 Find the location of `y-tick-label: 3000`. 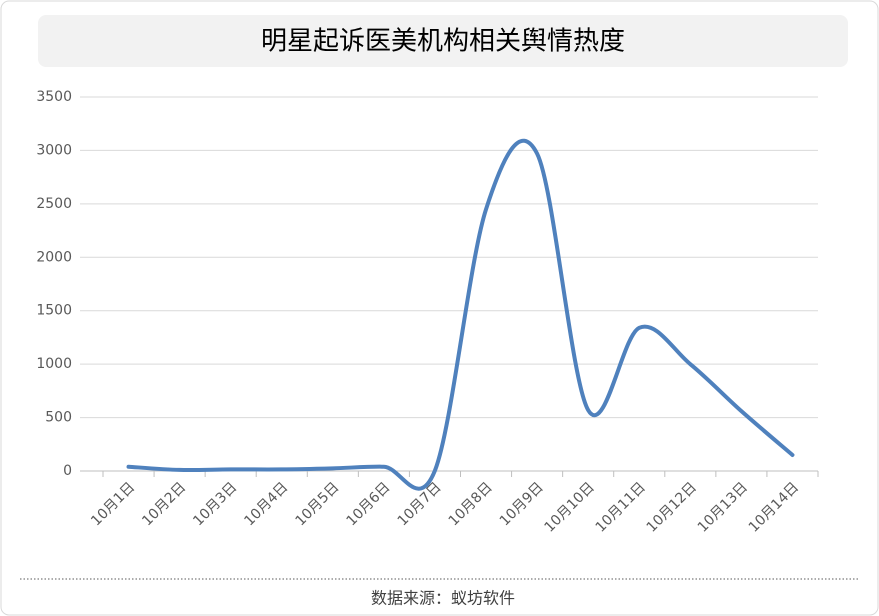

y-tick-label: 3000 is located at coordinates (54, 150).